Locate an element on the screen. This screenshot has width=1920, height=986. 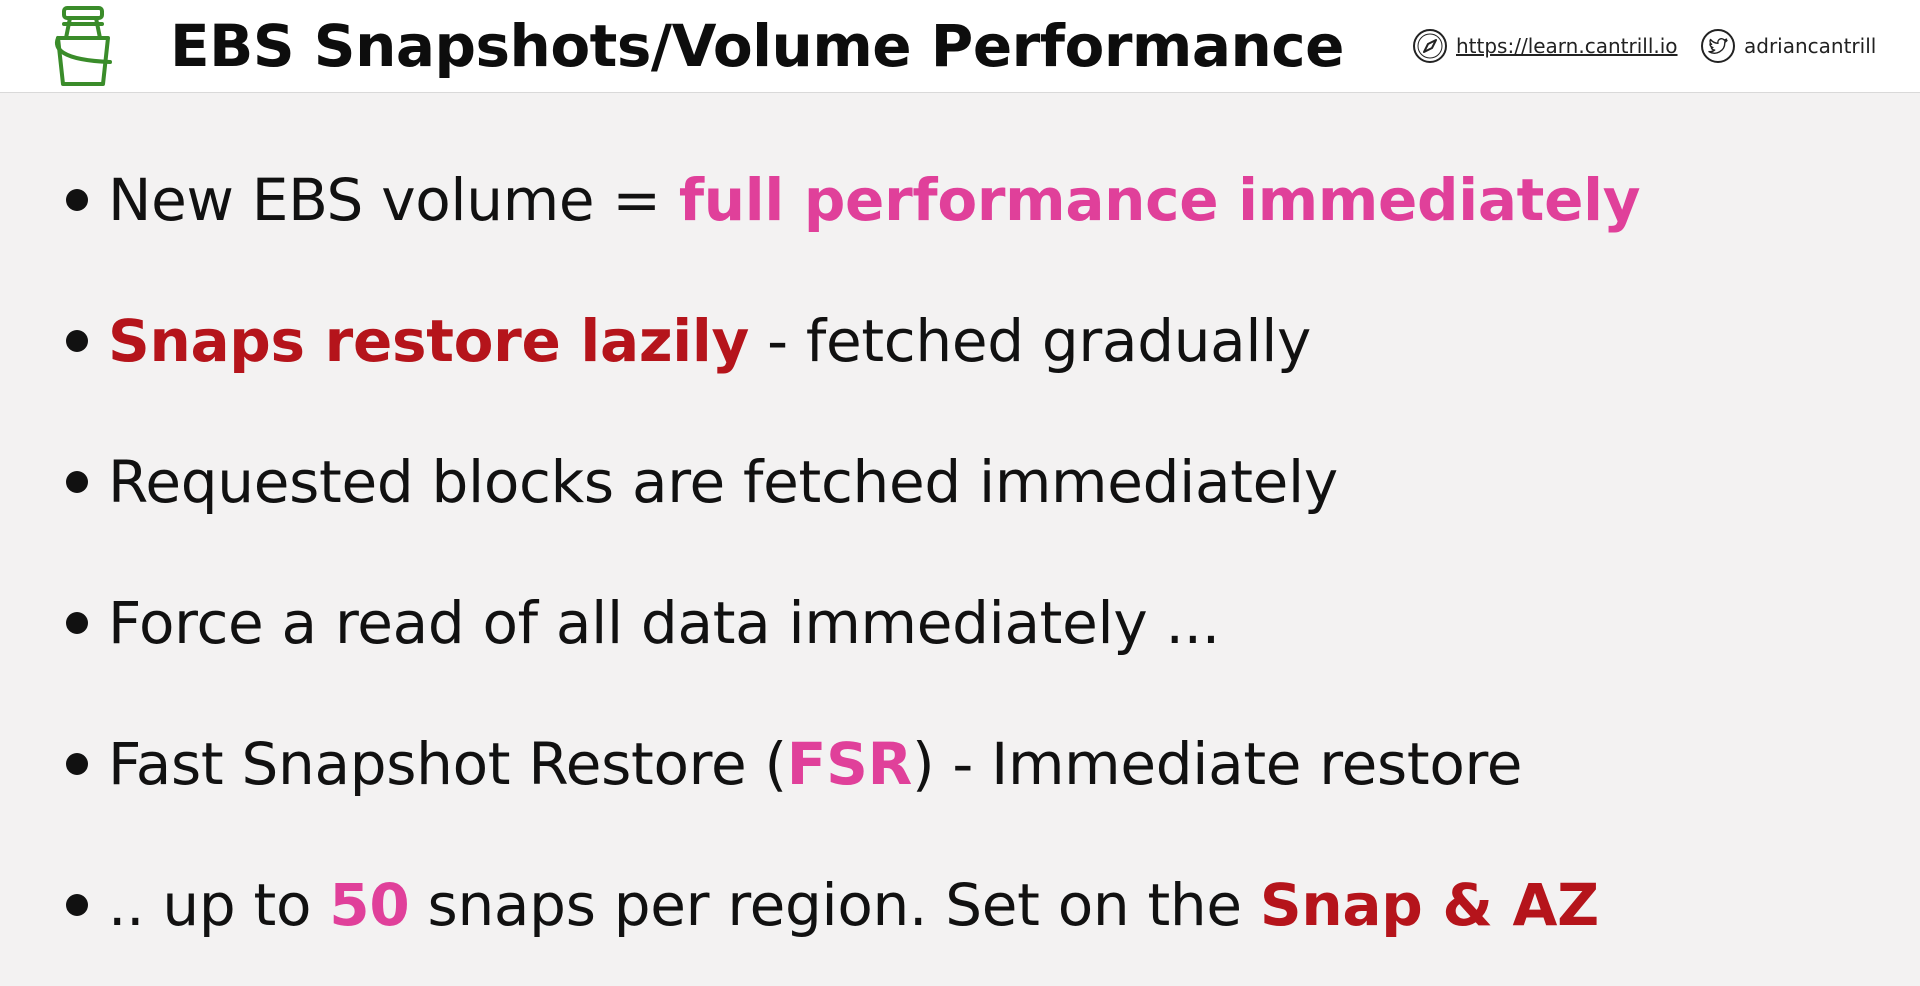
highlight-pink: full performance immediately is located at coordinates (1159, 200).